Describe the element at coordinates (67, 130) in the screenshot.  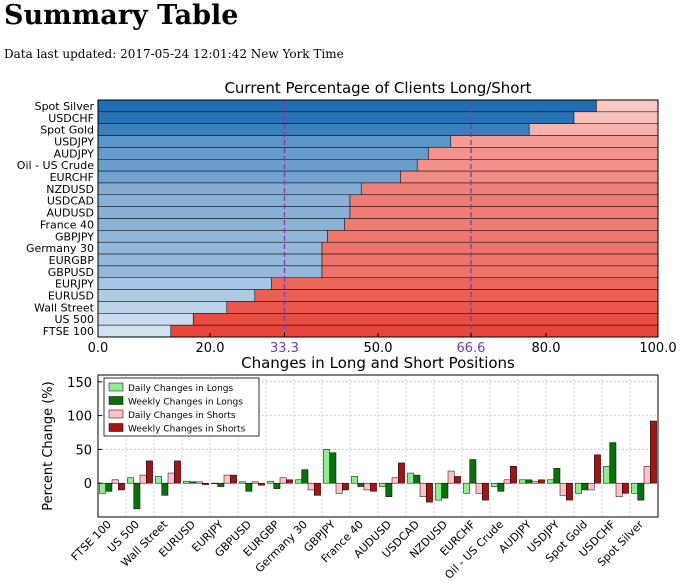
I see `category-label-spot-gold: Spot Gold` at that location.